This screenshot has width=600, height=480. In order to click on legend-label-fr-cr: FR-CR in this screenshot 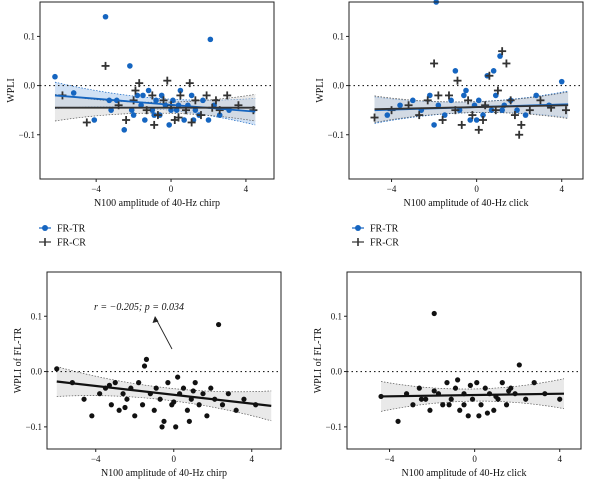, I will do `click(384, 243)`.